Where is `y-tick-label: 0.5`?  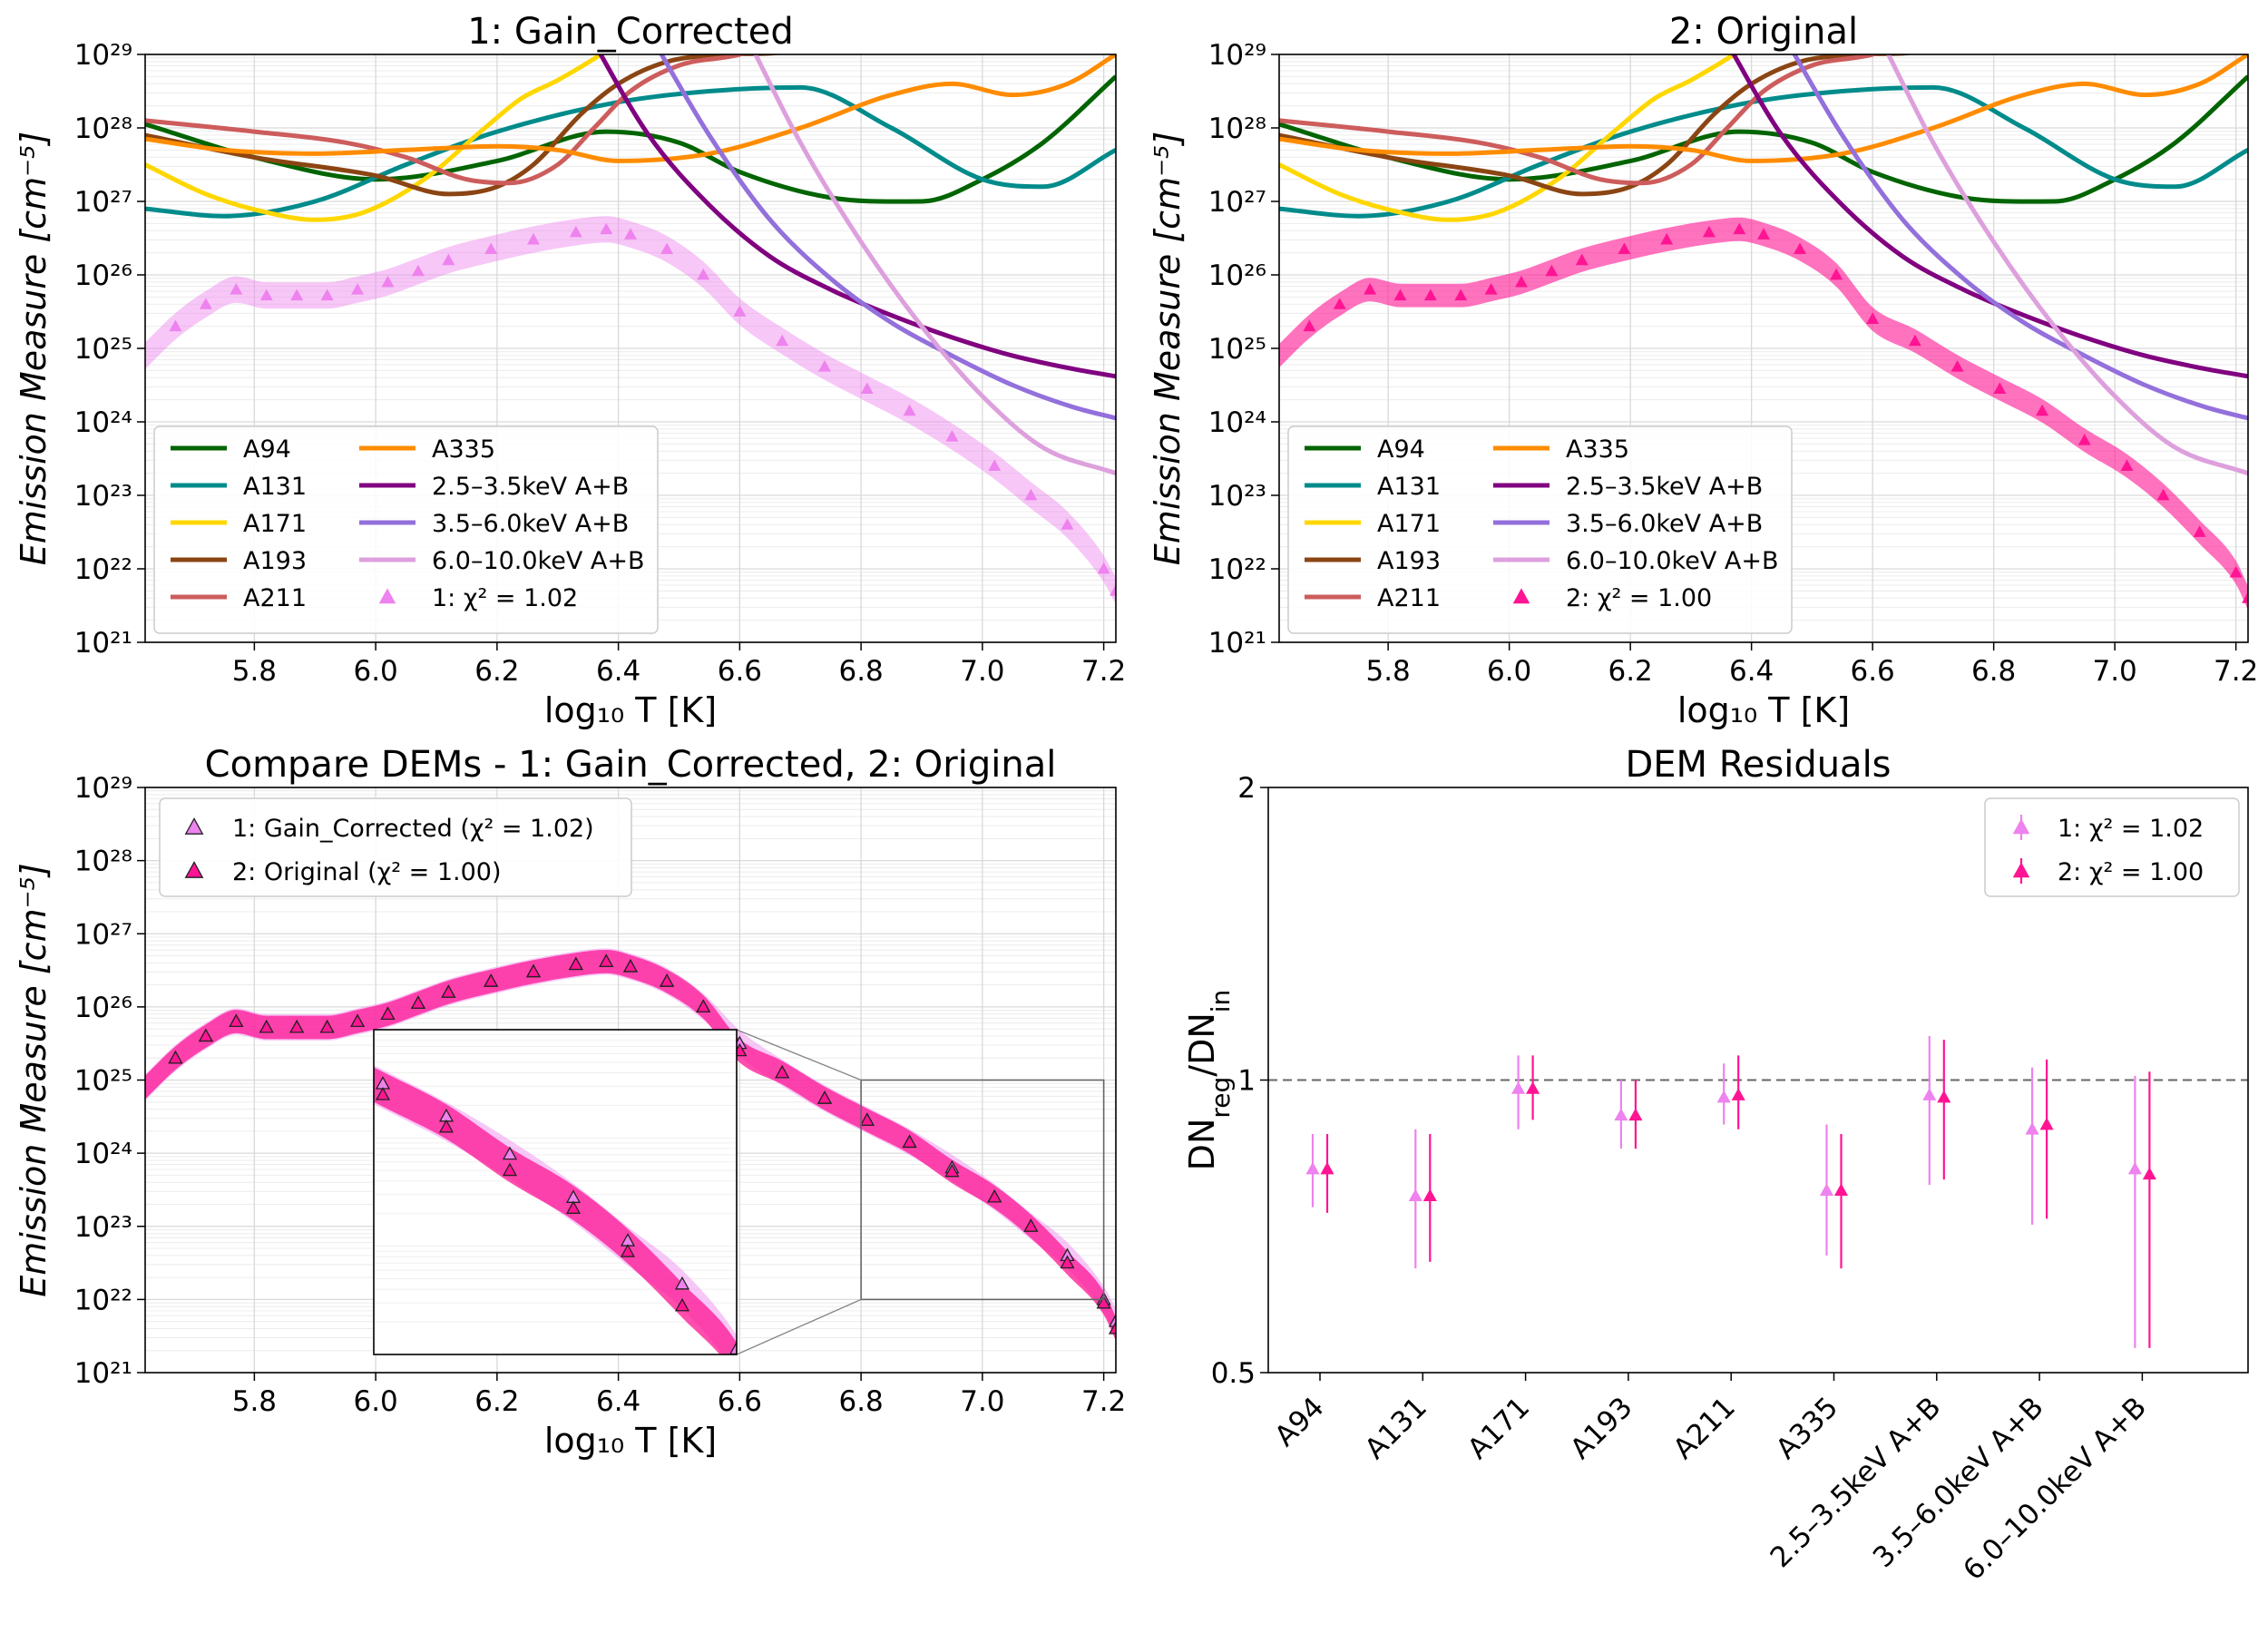 y-tick-label: 0.5 is located at coordinates (1233, 1373).